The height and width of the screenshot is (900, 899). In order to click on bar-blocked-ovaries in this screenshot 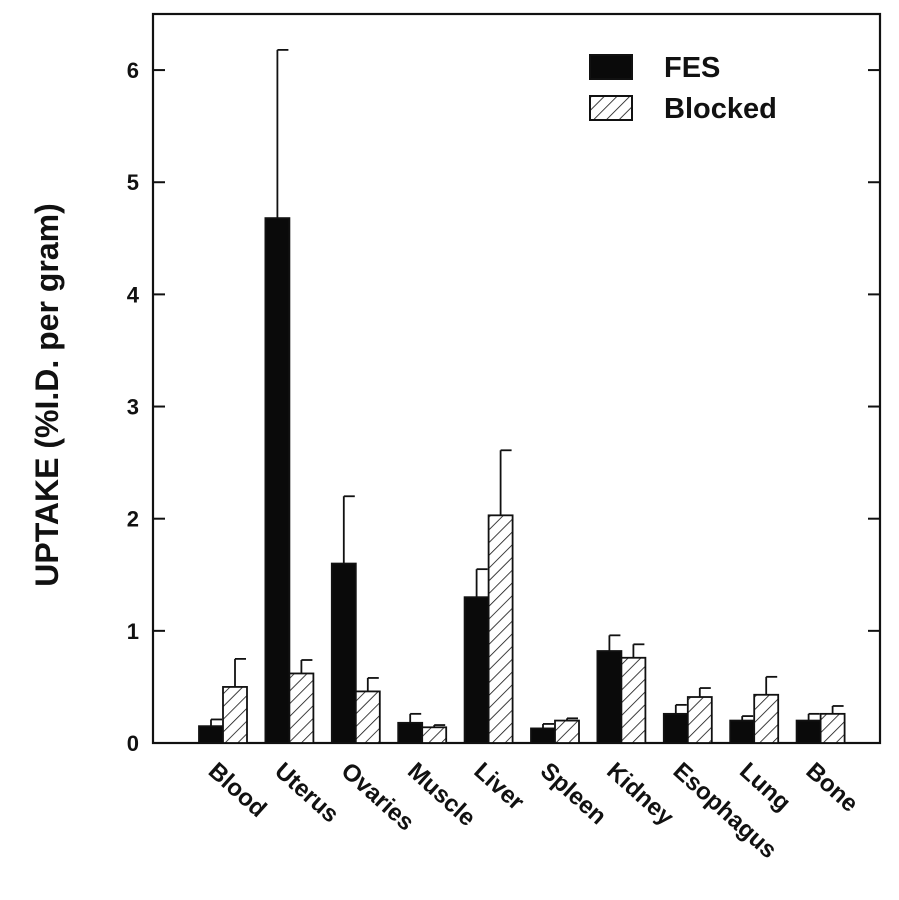, I will do `click(367, 717)`.